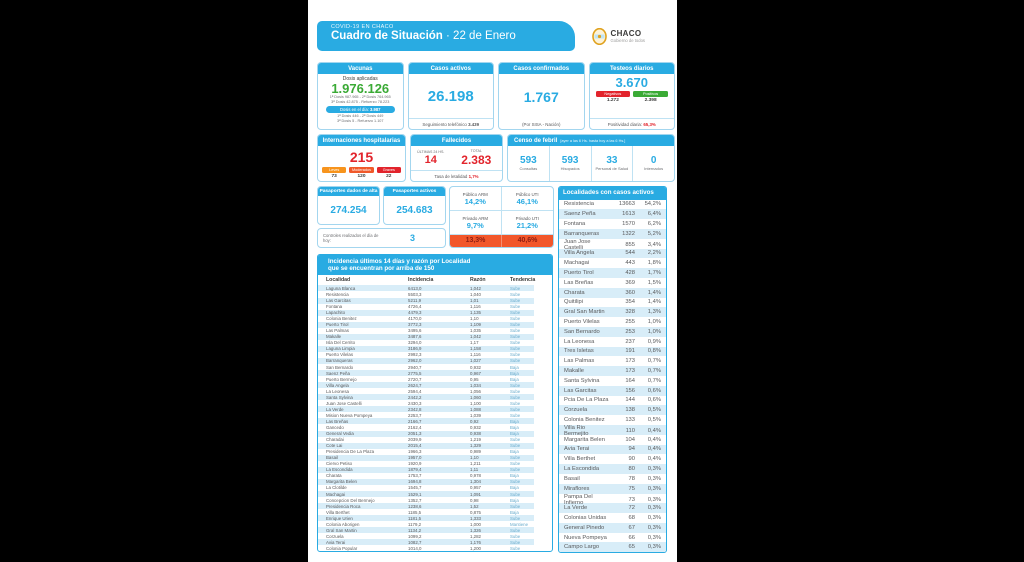 The image size is (1024, 562). I want to click on cell-porcentaje: 1,3%, so click(654, 312).